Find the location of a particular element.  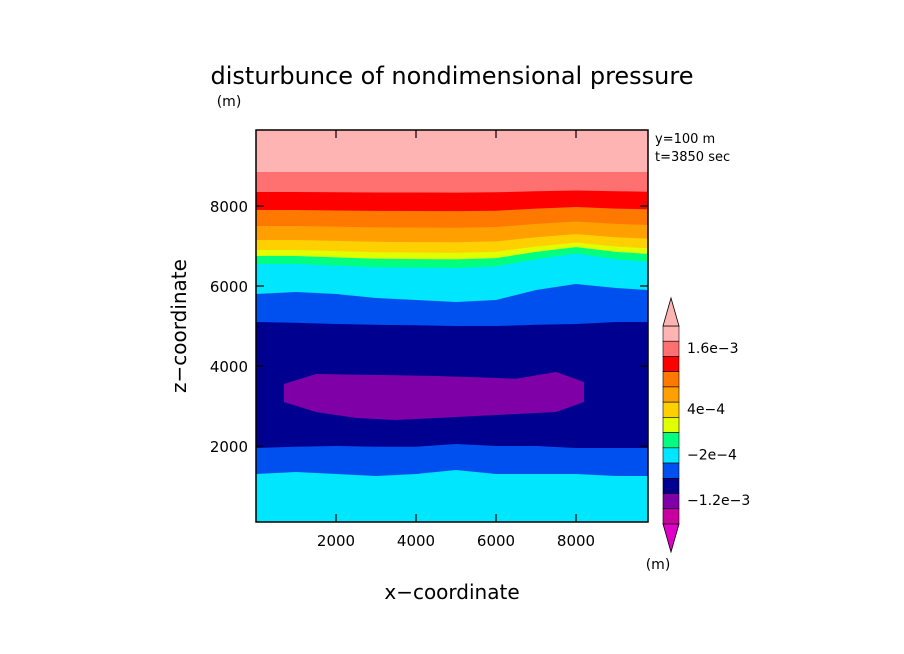

colorbar: −1.2e−3 −2e−4 4e−4 1.6e−3 is located at coordinates (706, 425).